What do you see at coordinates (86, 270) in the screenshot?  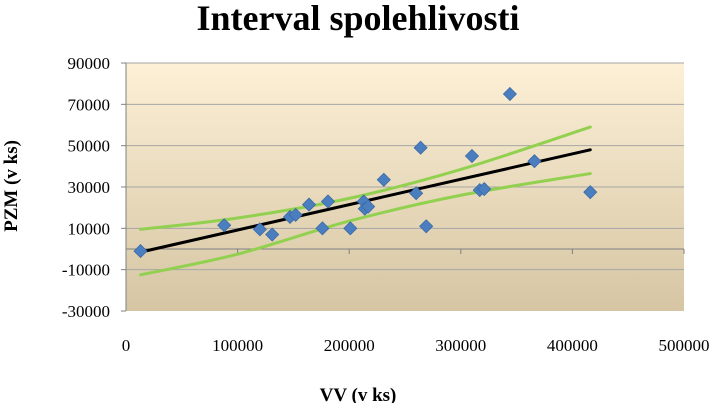 I see `y-tick-label-1: -10000` at bounding box center [86, 270].